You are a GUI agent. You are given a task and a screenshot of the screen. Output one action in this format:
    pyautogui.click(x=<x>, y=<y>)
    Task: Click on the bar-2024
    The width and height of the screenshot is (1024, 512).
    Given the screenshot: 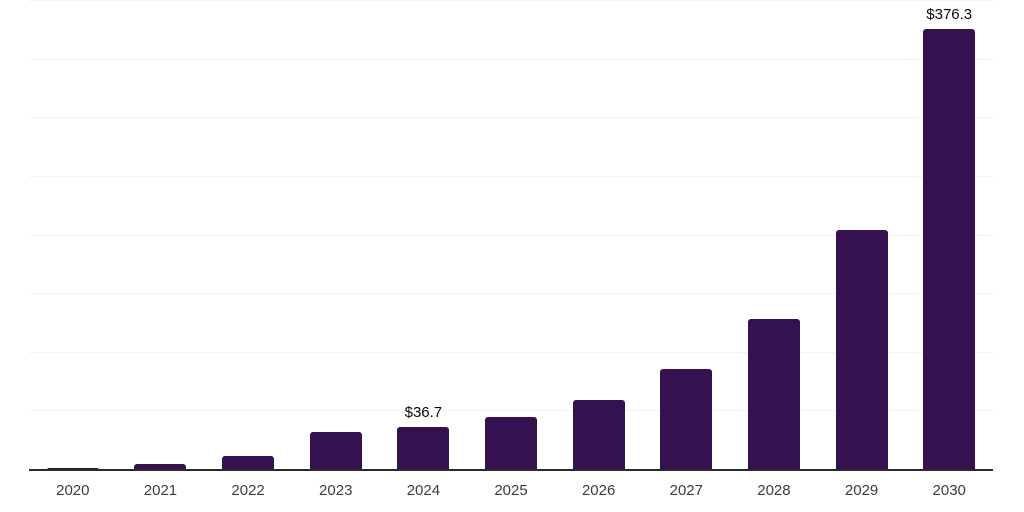 What is the action you would take?
    pyautogui.click(x=423, y=448)
    